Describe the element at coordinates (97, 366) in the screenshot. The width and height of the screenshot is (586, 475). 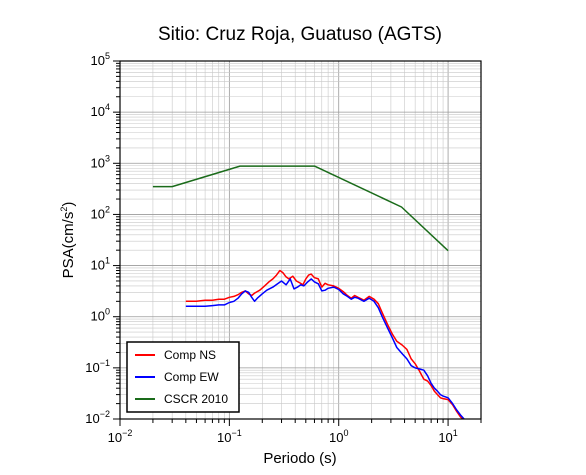
I see `y-tick-label: 10⁻¹` at that location.